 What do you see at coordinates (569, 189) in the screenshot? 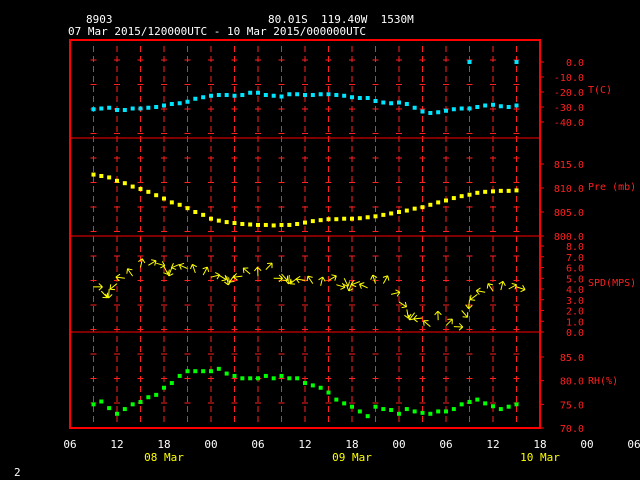
I see `y-tick-label: 810.0` at bounding box center [569, 189].